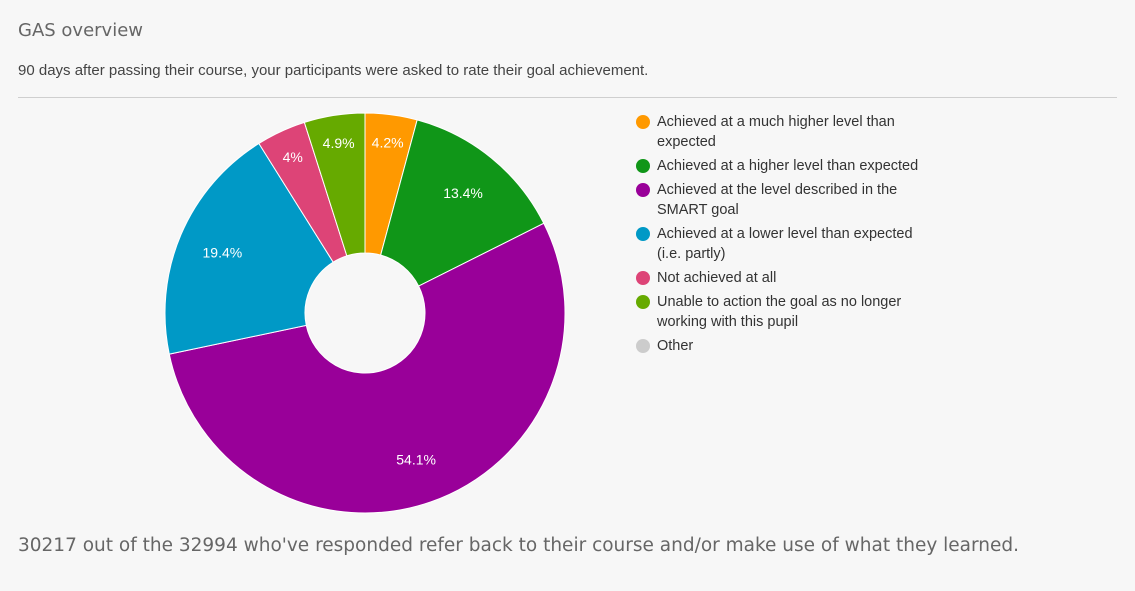 The height and width of the screenshot is (591, 1135). What do you see at coordinates (567, 97) in the screenshot?
I see `divider` at bounding box center [567, 97].